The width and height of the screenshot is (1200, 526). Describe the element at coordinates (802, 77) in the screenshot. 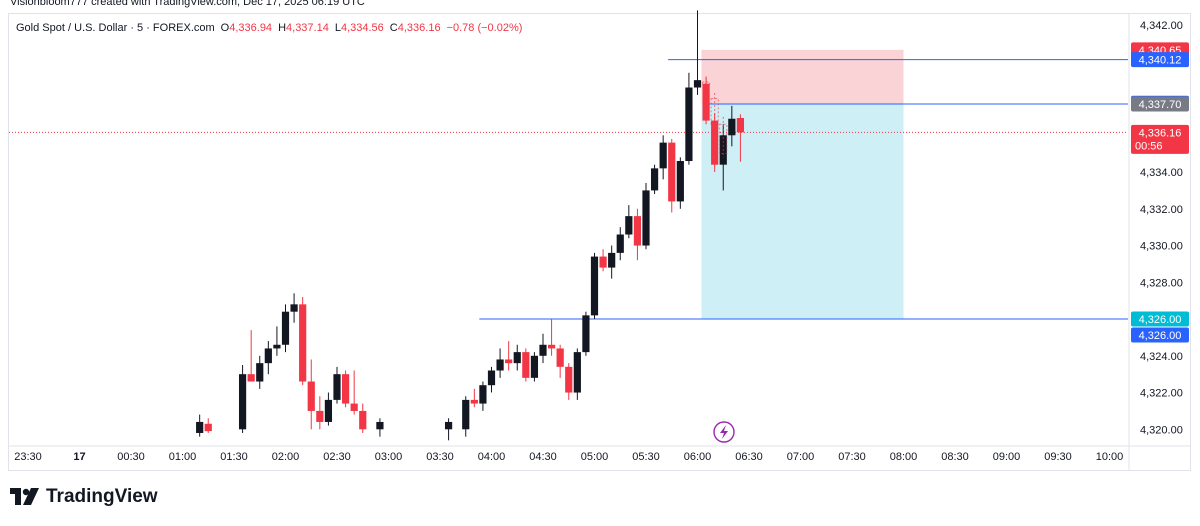

I see `stop-loss-zone` at that location.